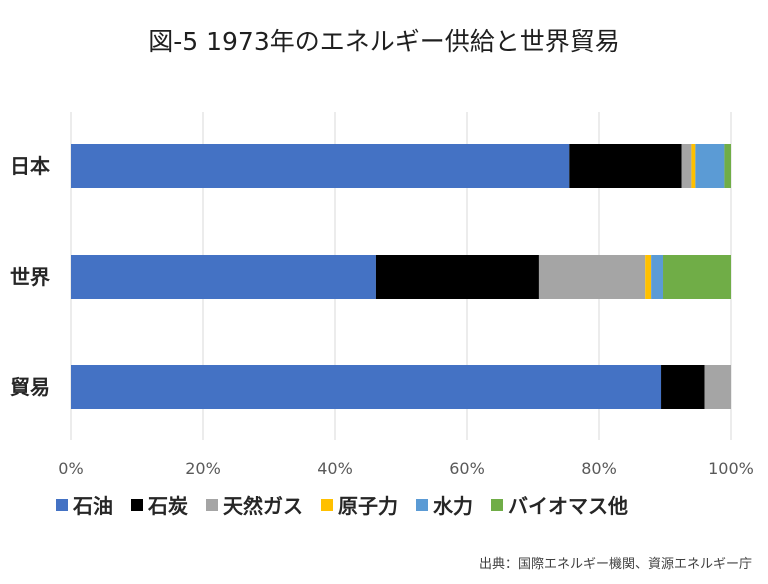 The image size is (768, 584). What do you see at coordinates (203, 468) in the screenshot?
I see `x-tick-label: 20%` at bounding box center [203, 468].